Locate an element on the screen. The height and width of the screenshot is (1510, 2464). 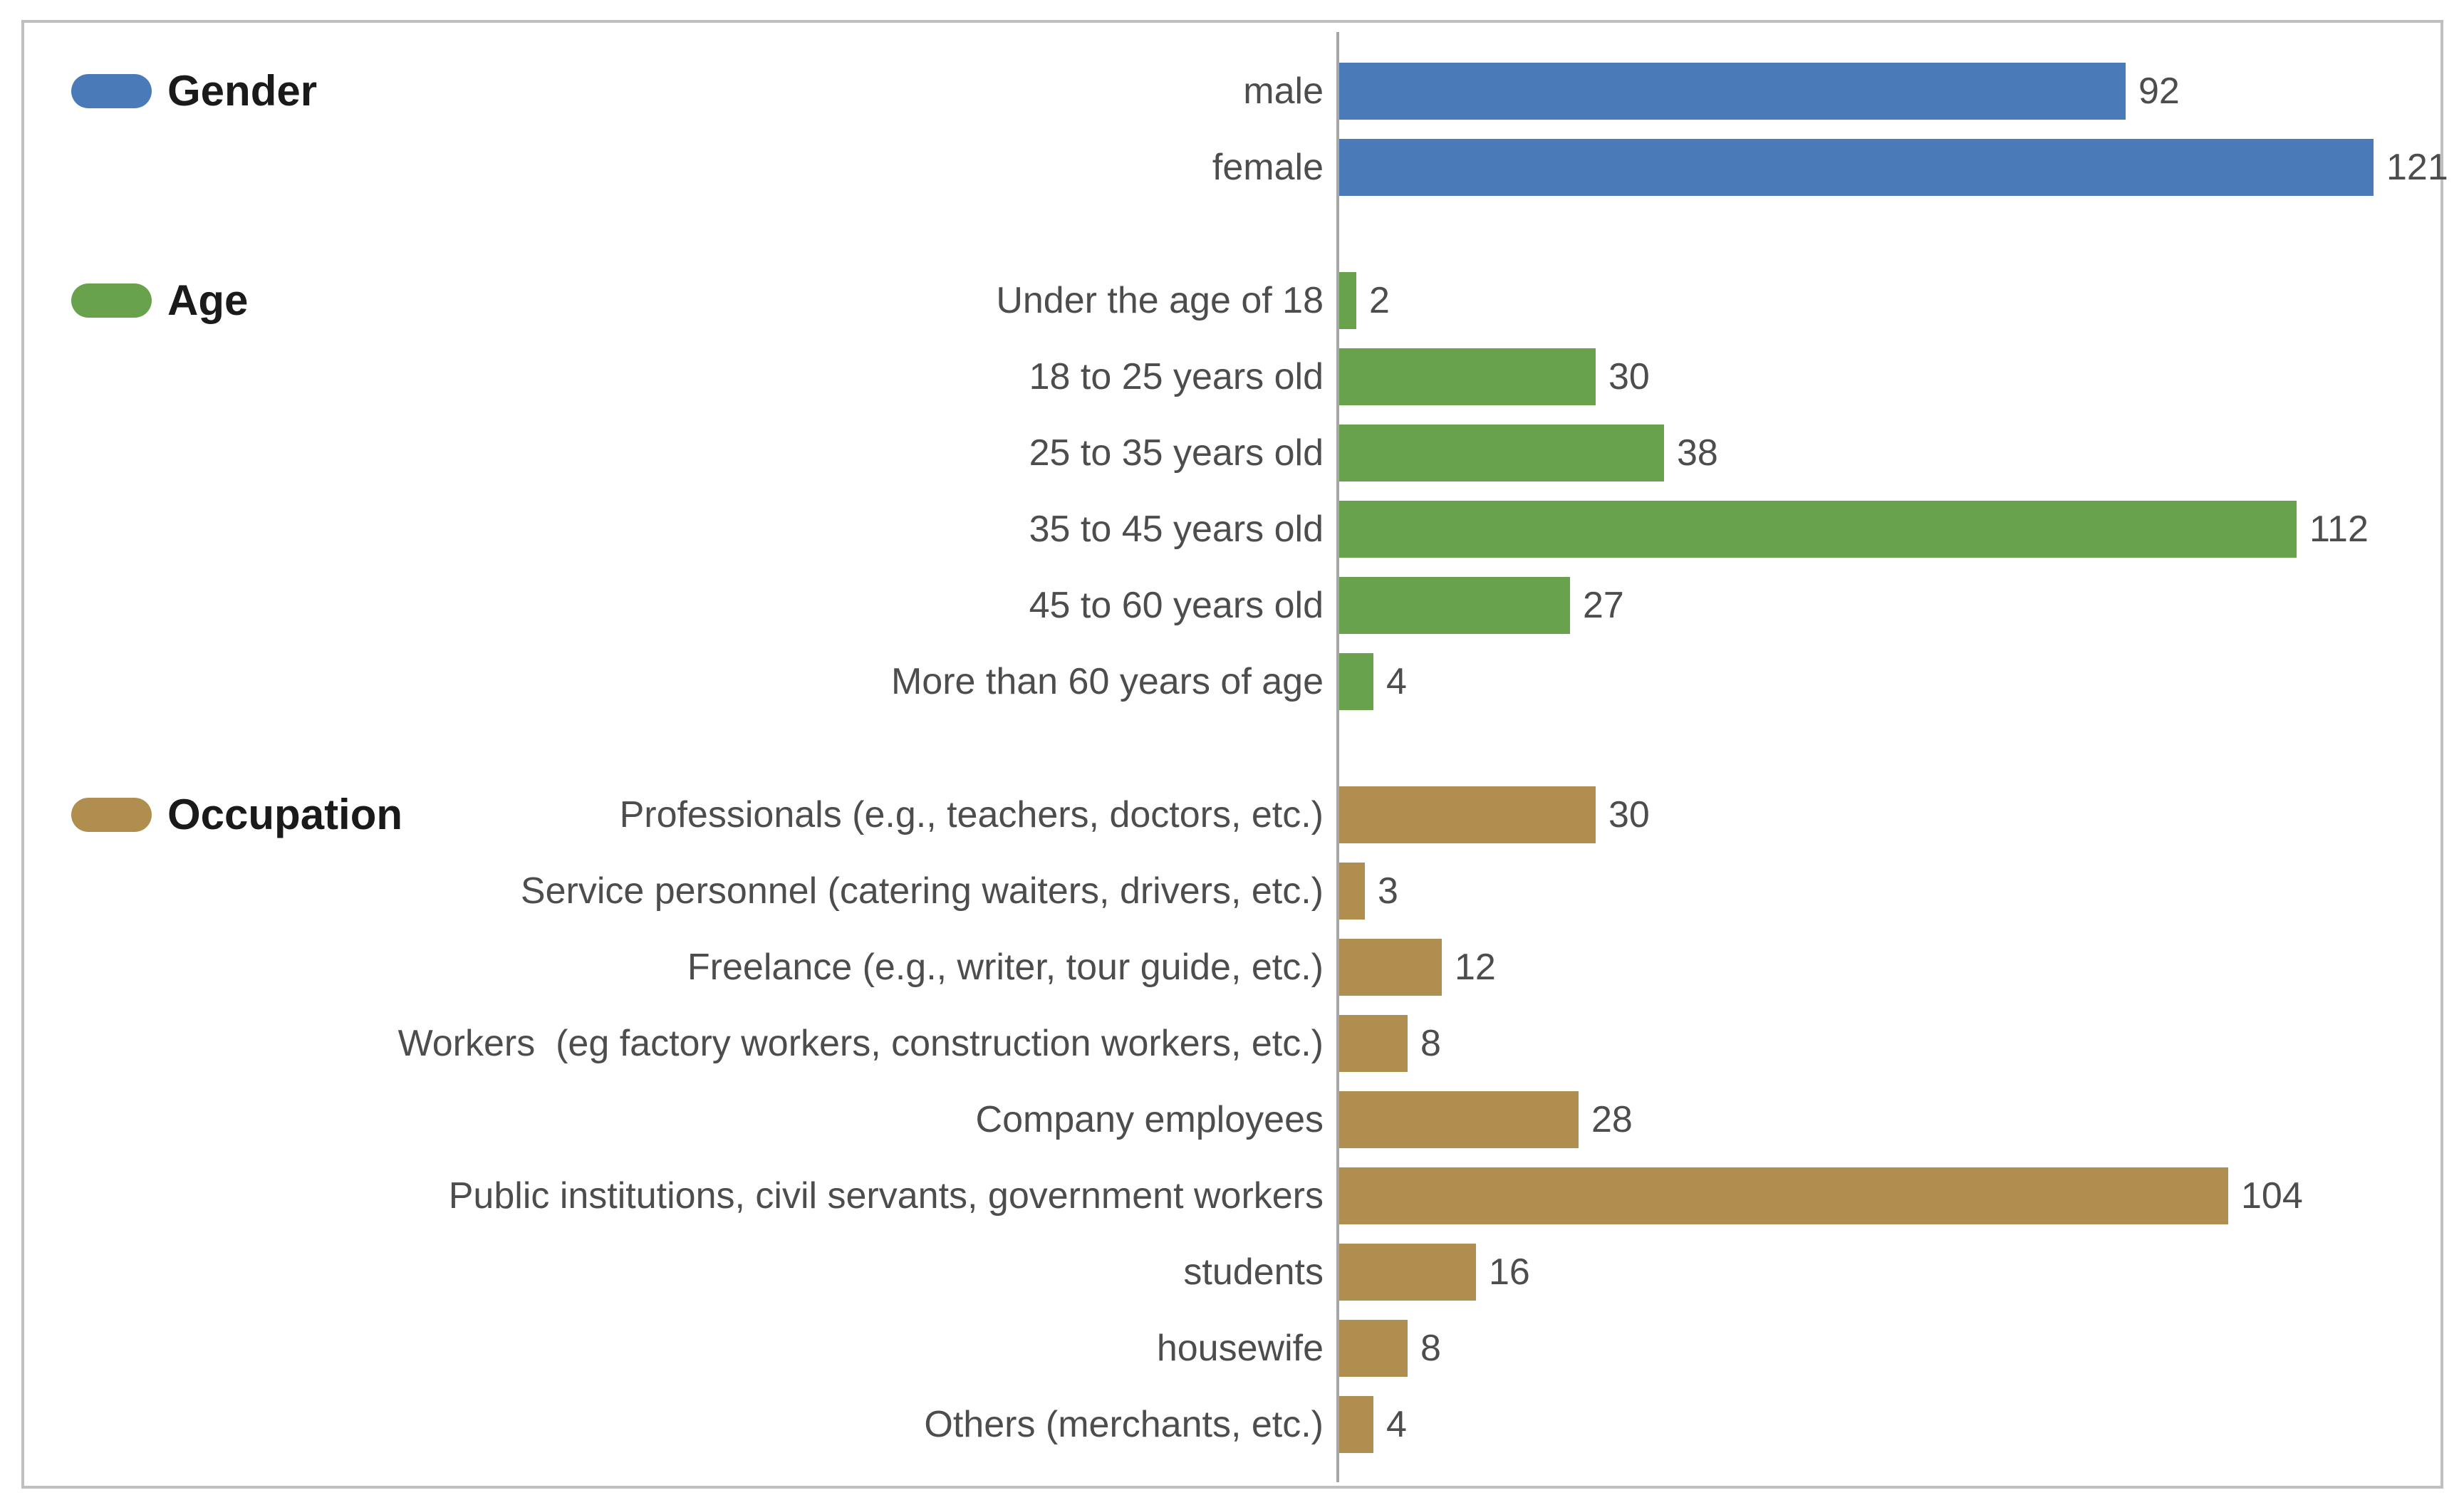
category-label: 35 to 45 years old is located at coordinates (1176, 530).